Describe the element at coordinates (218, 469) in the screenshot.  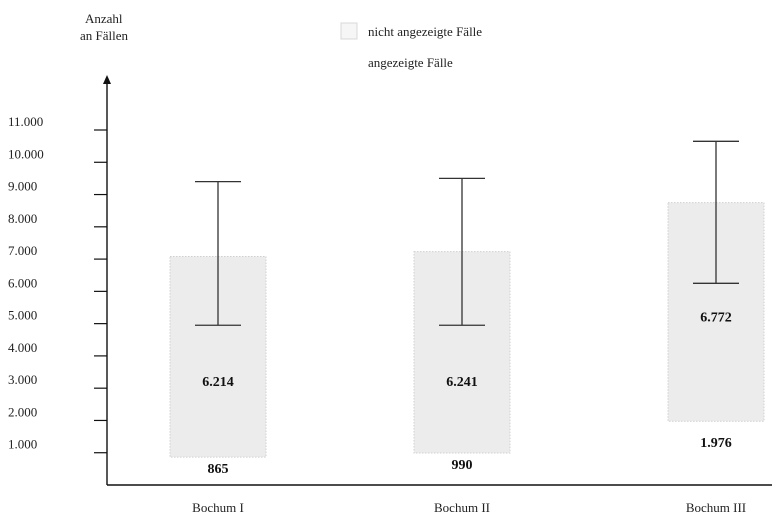
I see `data-label-reported: 865` at that location.